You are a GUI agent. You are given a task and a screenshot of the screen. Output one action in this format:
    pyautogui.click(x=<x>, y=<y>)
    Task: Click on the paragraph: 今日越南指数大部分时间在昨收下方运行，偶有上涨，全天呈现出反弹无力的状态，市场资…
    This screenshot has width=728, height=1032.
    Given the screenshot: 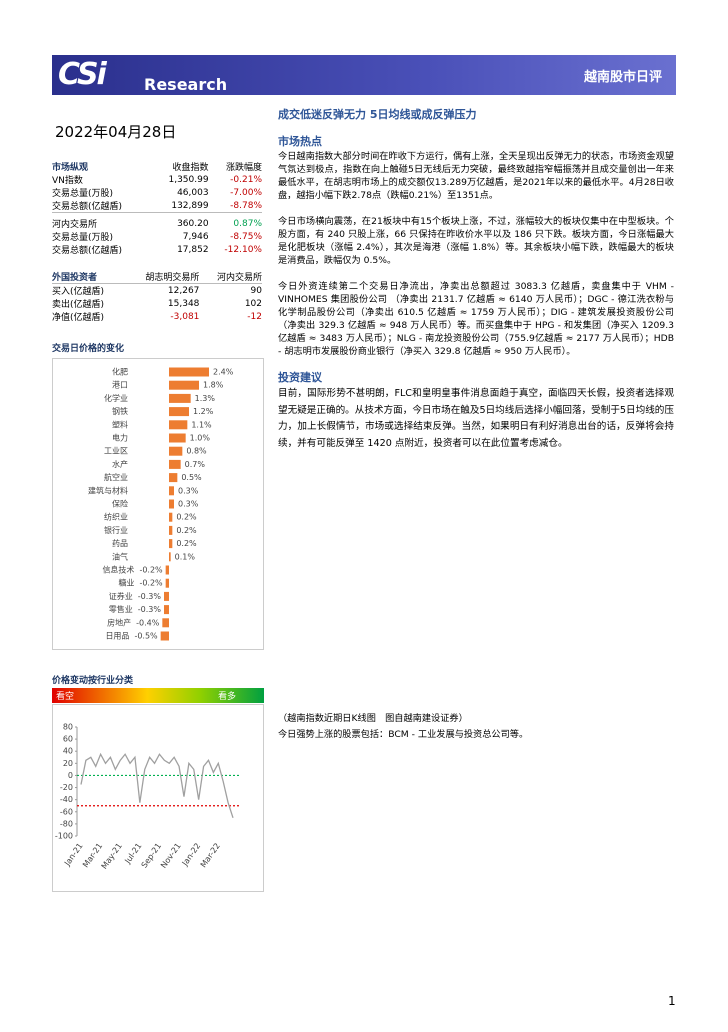 What is the action you would take?
    pyautogui.click(x=476, y=176)
    